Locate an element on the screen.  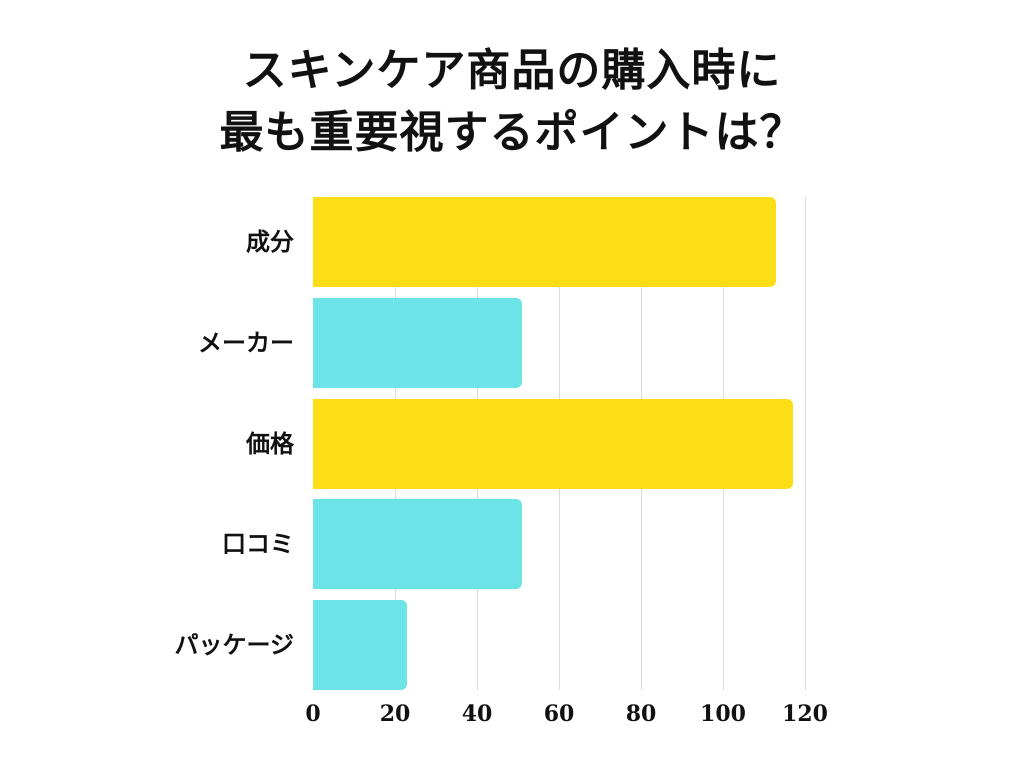
chart-title-line-1: スキンケア商品の購入時に is located at coordinates (512, 70).